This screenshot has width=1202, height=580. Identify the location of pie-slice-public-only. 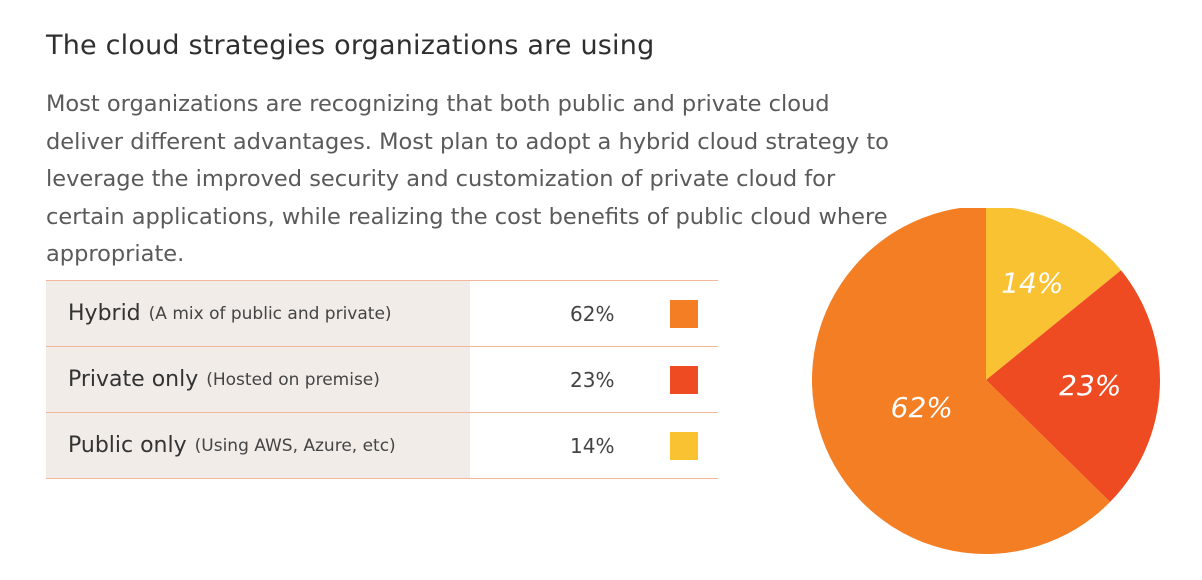
(1054, 294).